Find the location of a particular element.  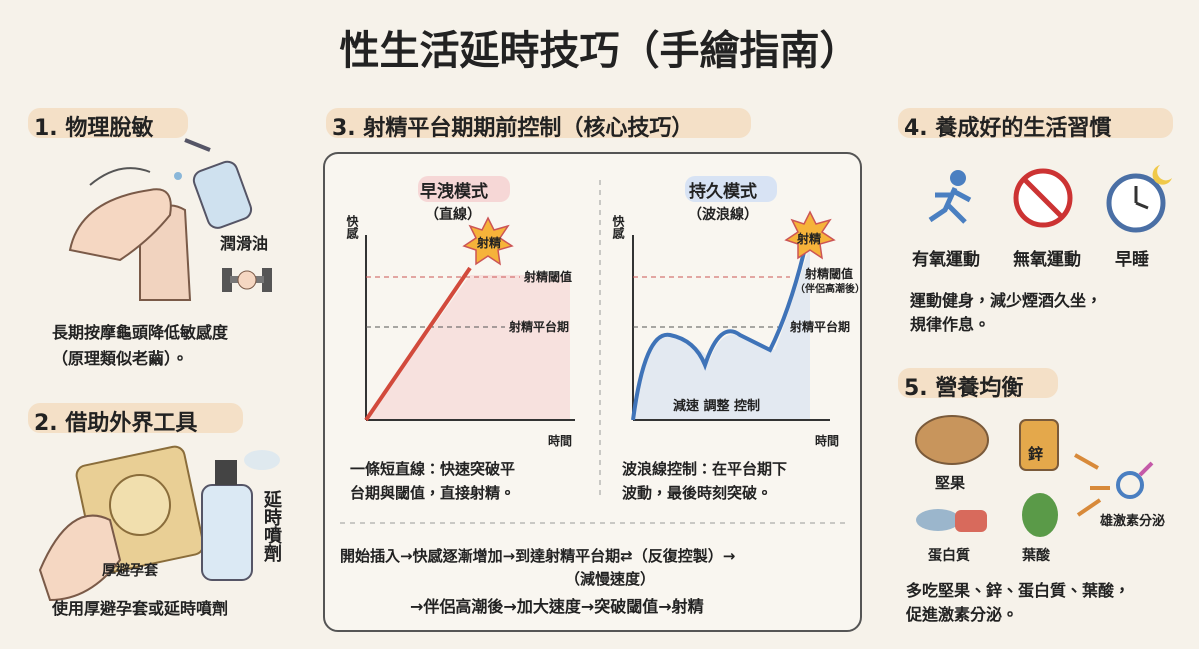

chart-title: 持久模式 is located at coordinates (723, 192).